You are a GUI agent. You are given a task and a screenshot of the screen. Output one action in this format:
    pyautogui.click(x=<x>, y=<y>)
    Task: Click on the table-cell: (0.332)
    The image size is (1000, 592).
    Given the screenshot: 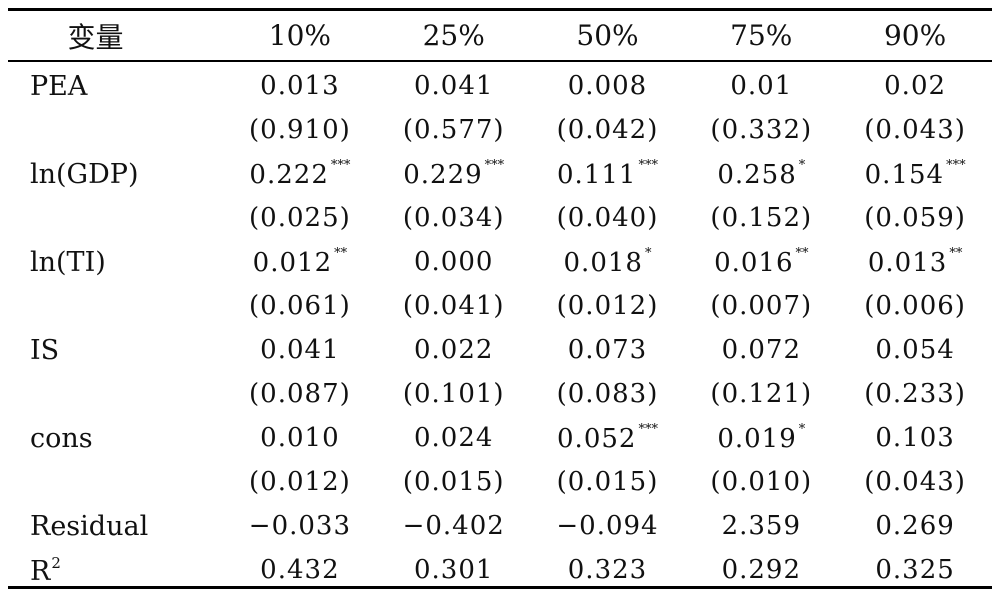 What is the action you would take?
    pyautogui.click(x=761, y=130)
    